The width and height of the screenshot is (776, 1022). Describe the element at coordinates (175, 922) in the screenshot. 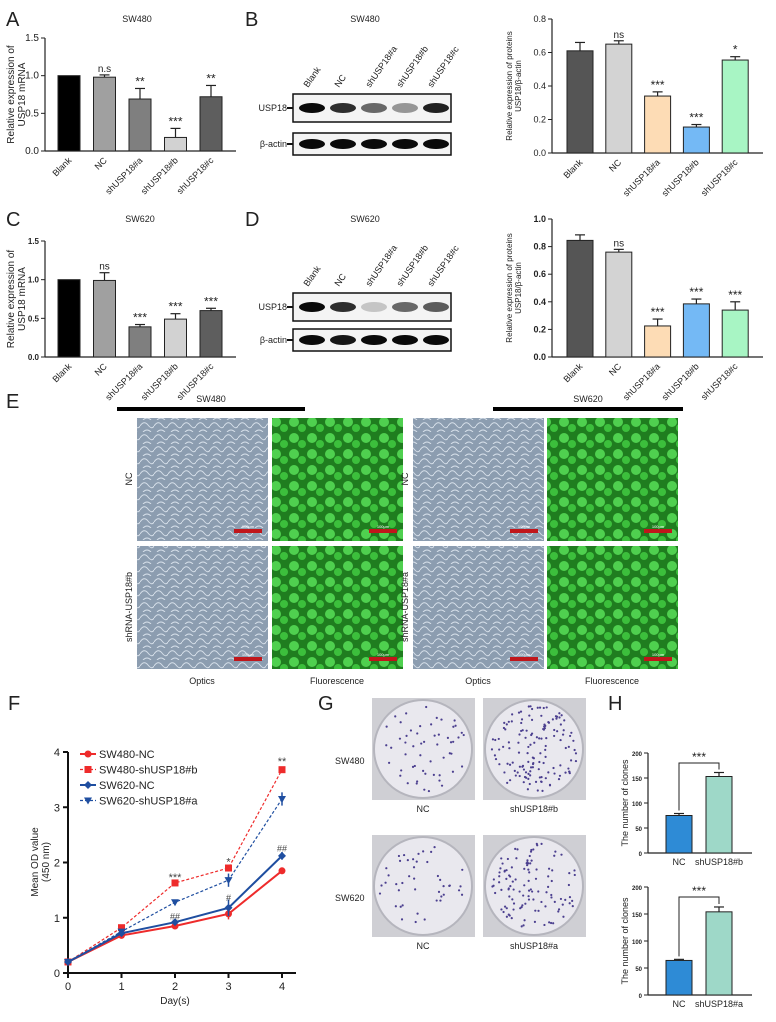

I see `marker-diamond` at that location.